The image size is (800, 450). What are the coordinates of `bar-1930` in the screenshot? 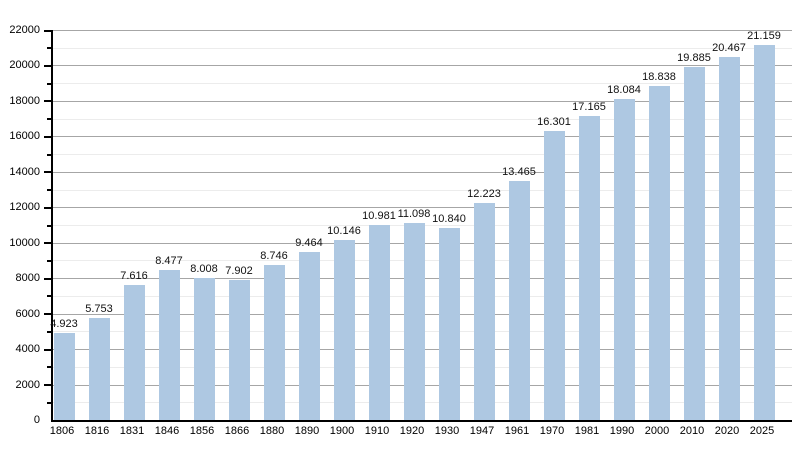 It's located at (449, 324).